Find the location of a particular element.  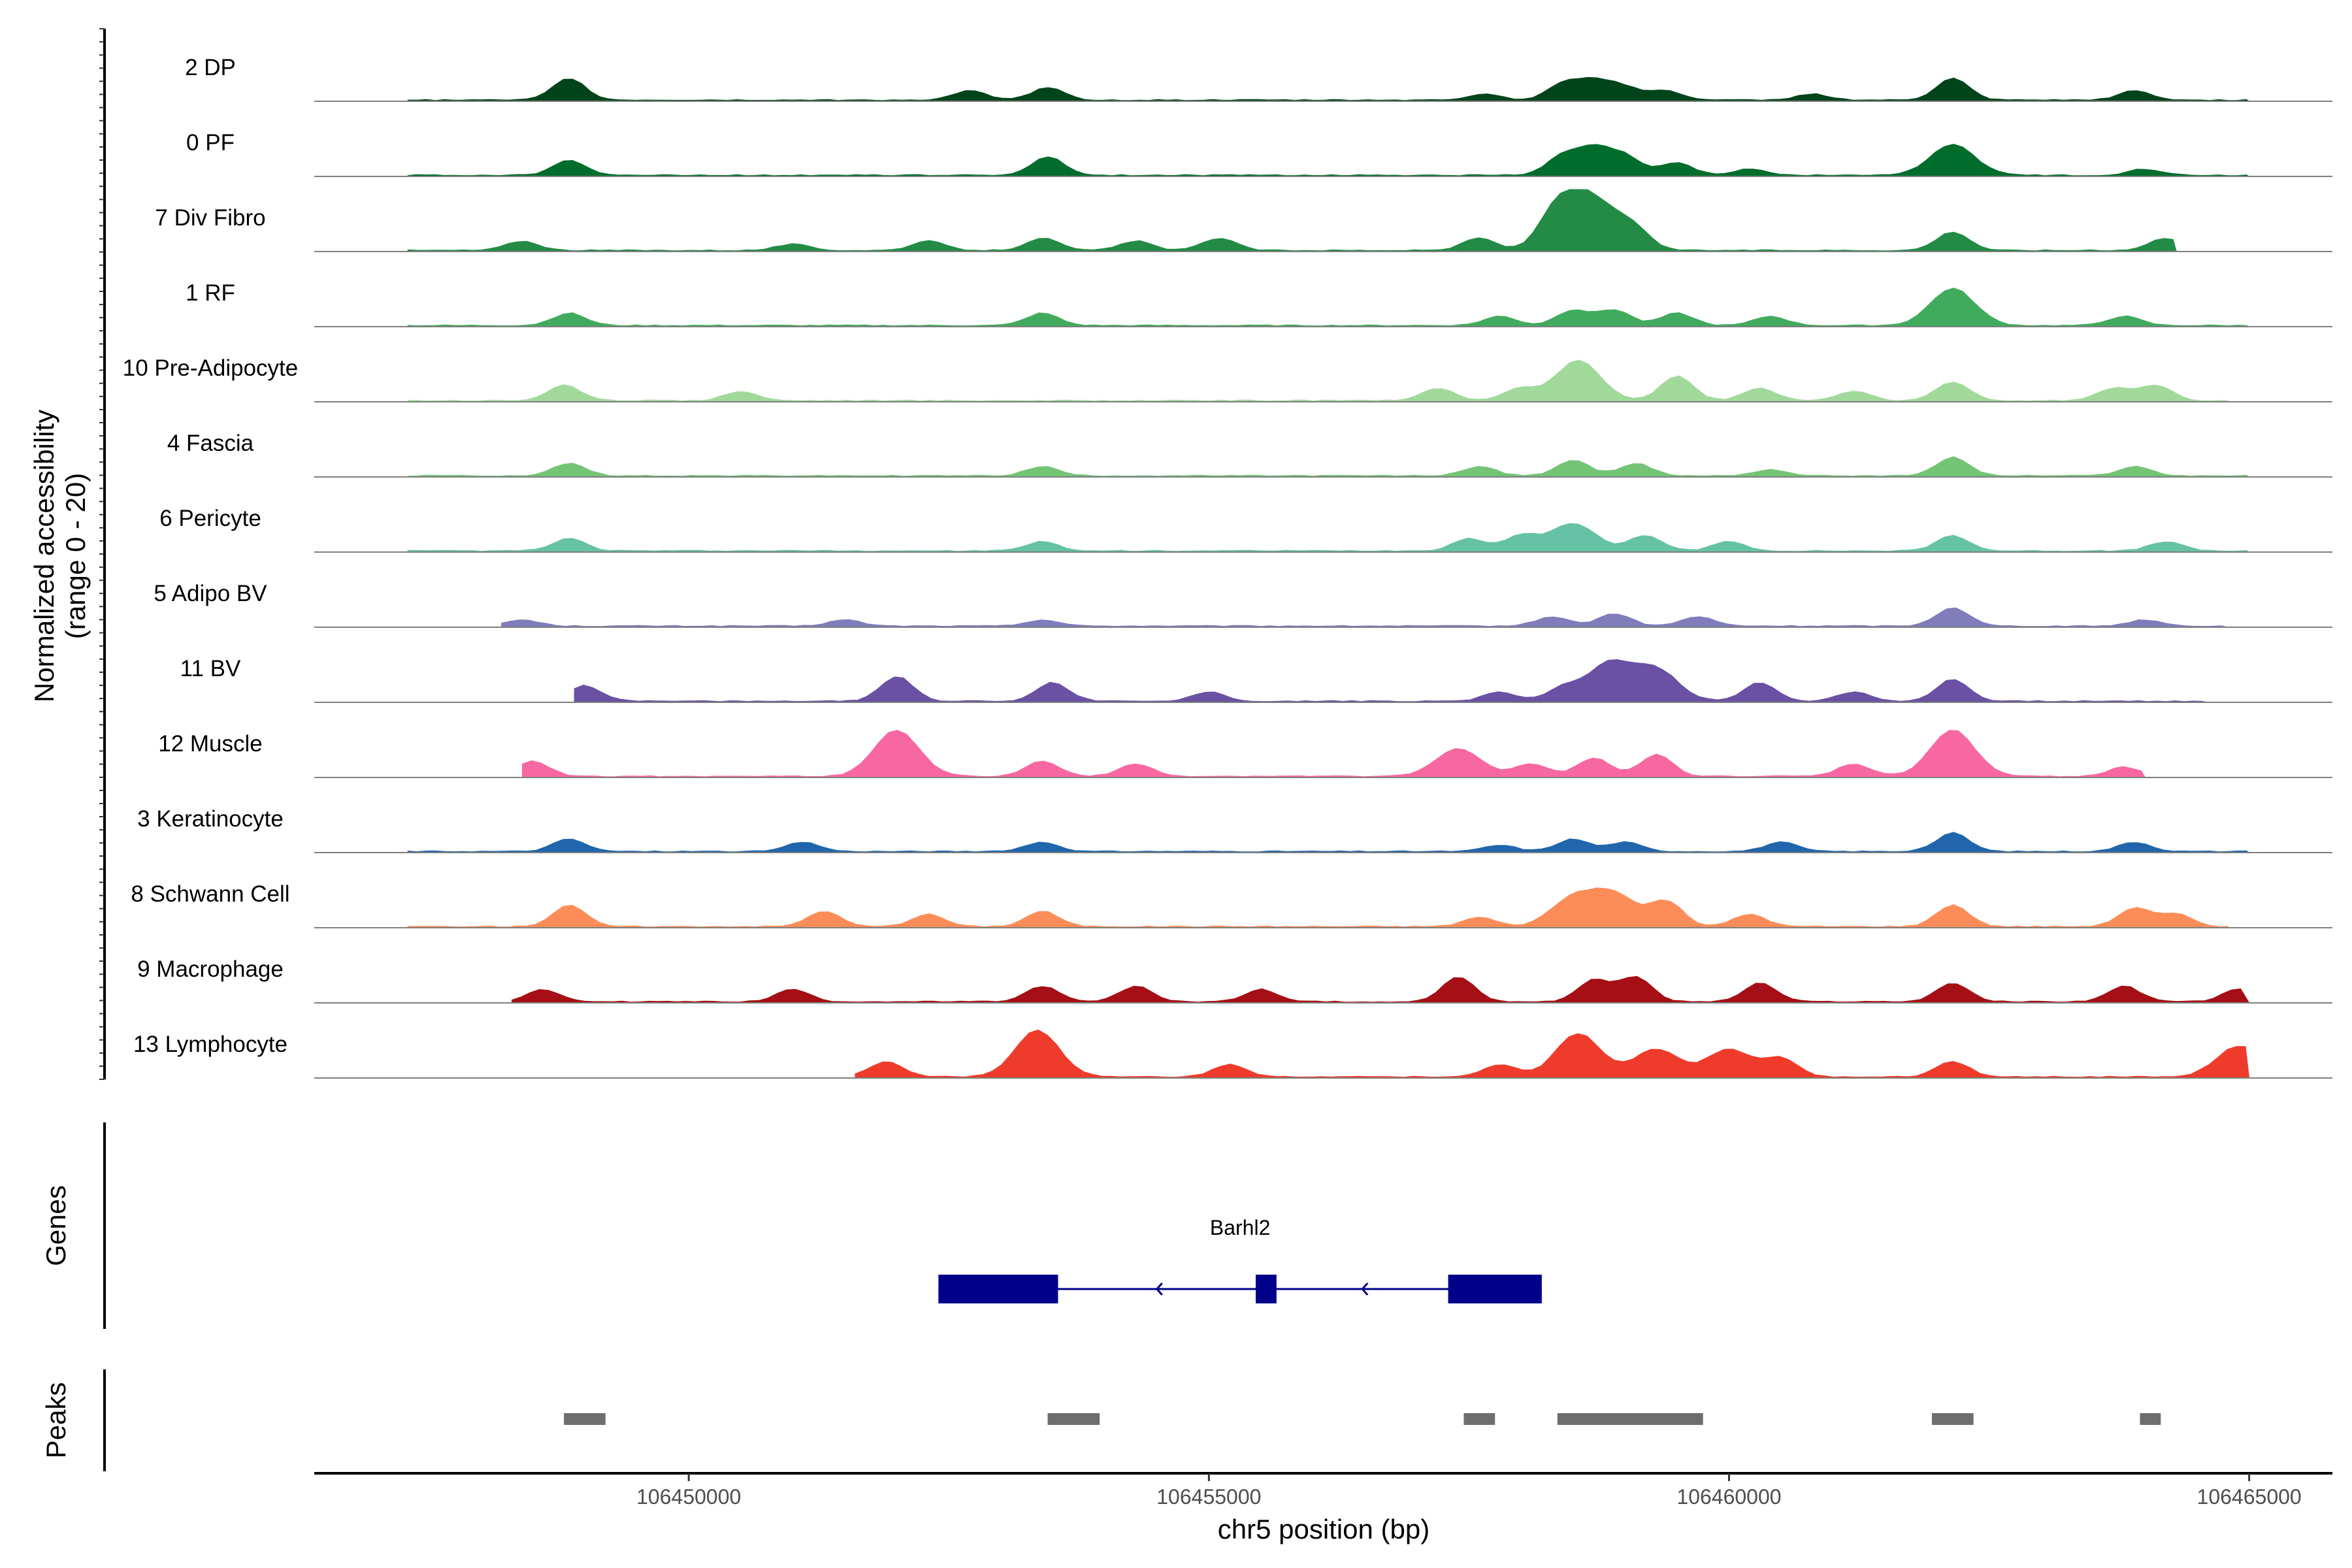

x-axis-ticks: 106450000 106455000 106460000 106465000 is located at coordinates (1469, 1491).